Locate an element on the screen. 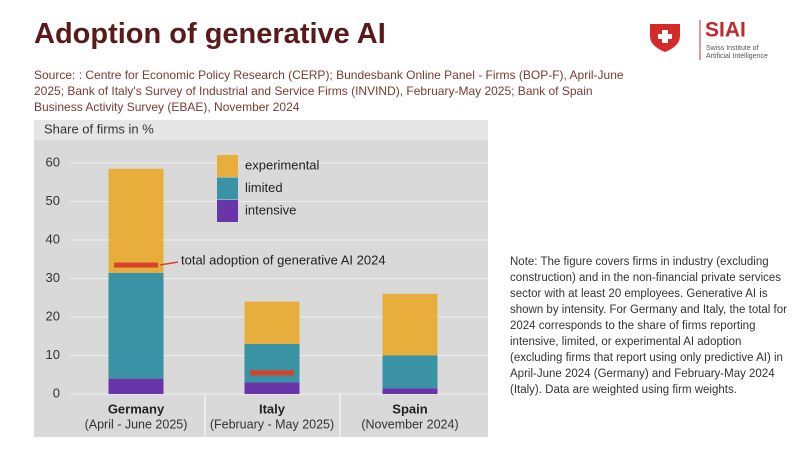 The image size is (800, 450). y-tick-label: 20 is located at coordinates (53, 315).